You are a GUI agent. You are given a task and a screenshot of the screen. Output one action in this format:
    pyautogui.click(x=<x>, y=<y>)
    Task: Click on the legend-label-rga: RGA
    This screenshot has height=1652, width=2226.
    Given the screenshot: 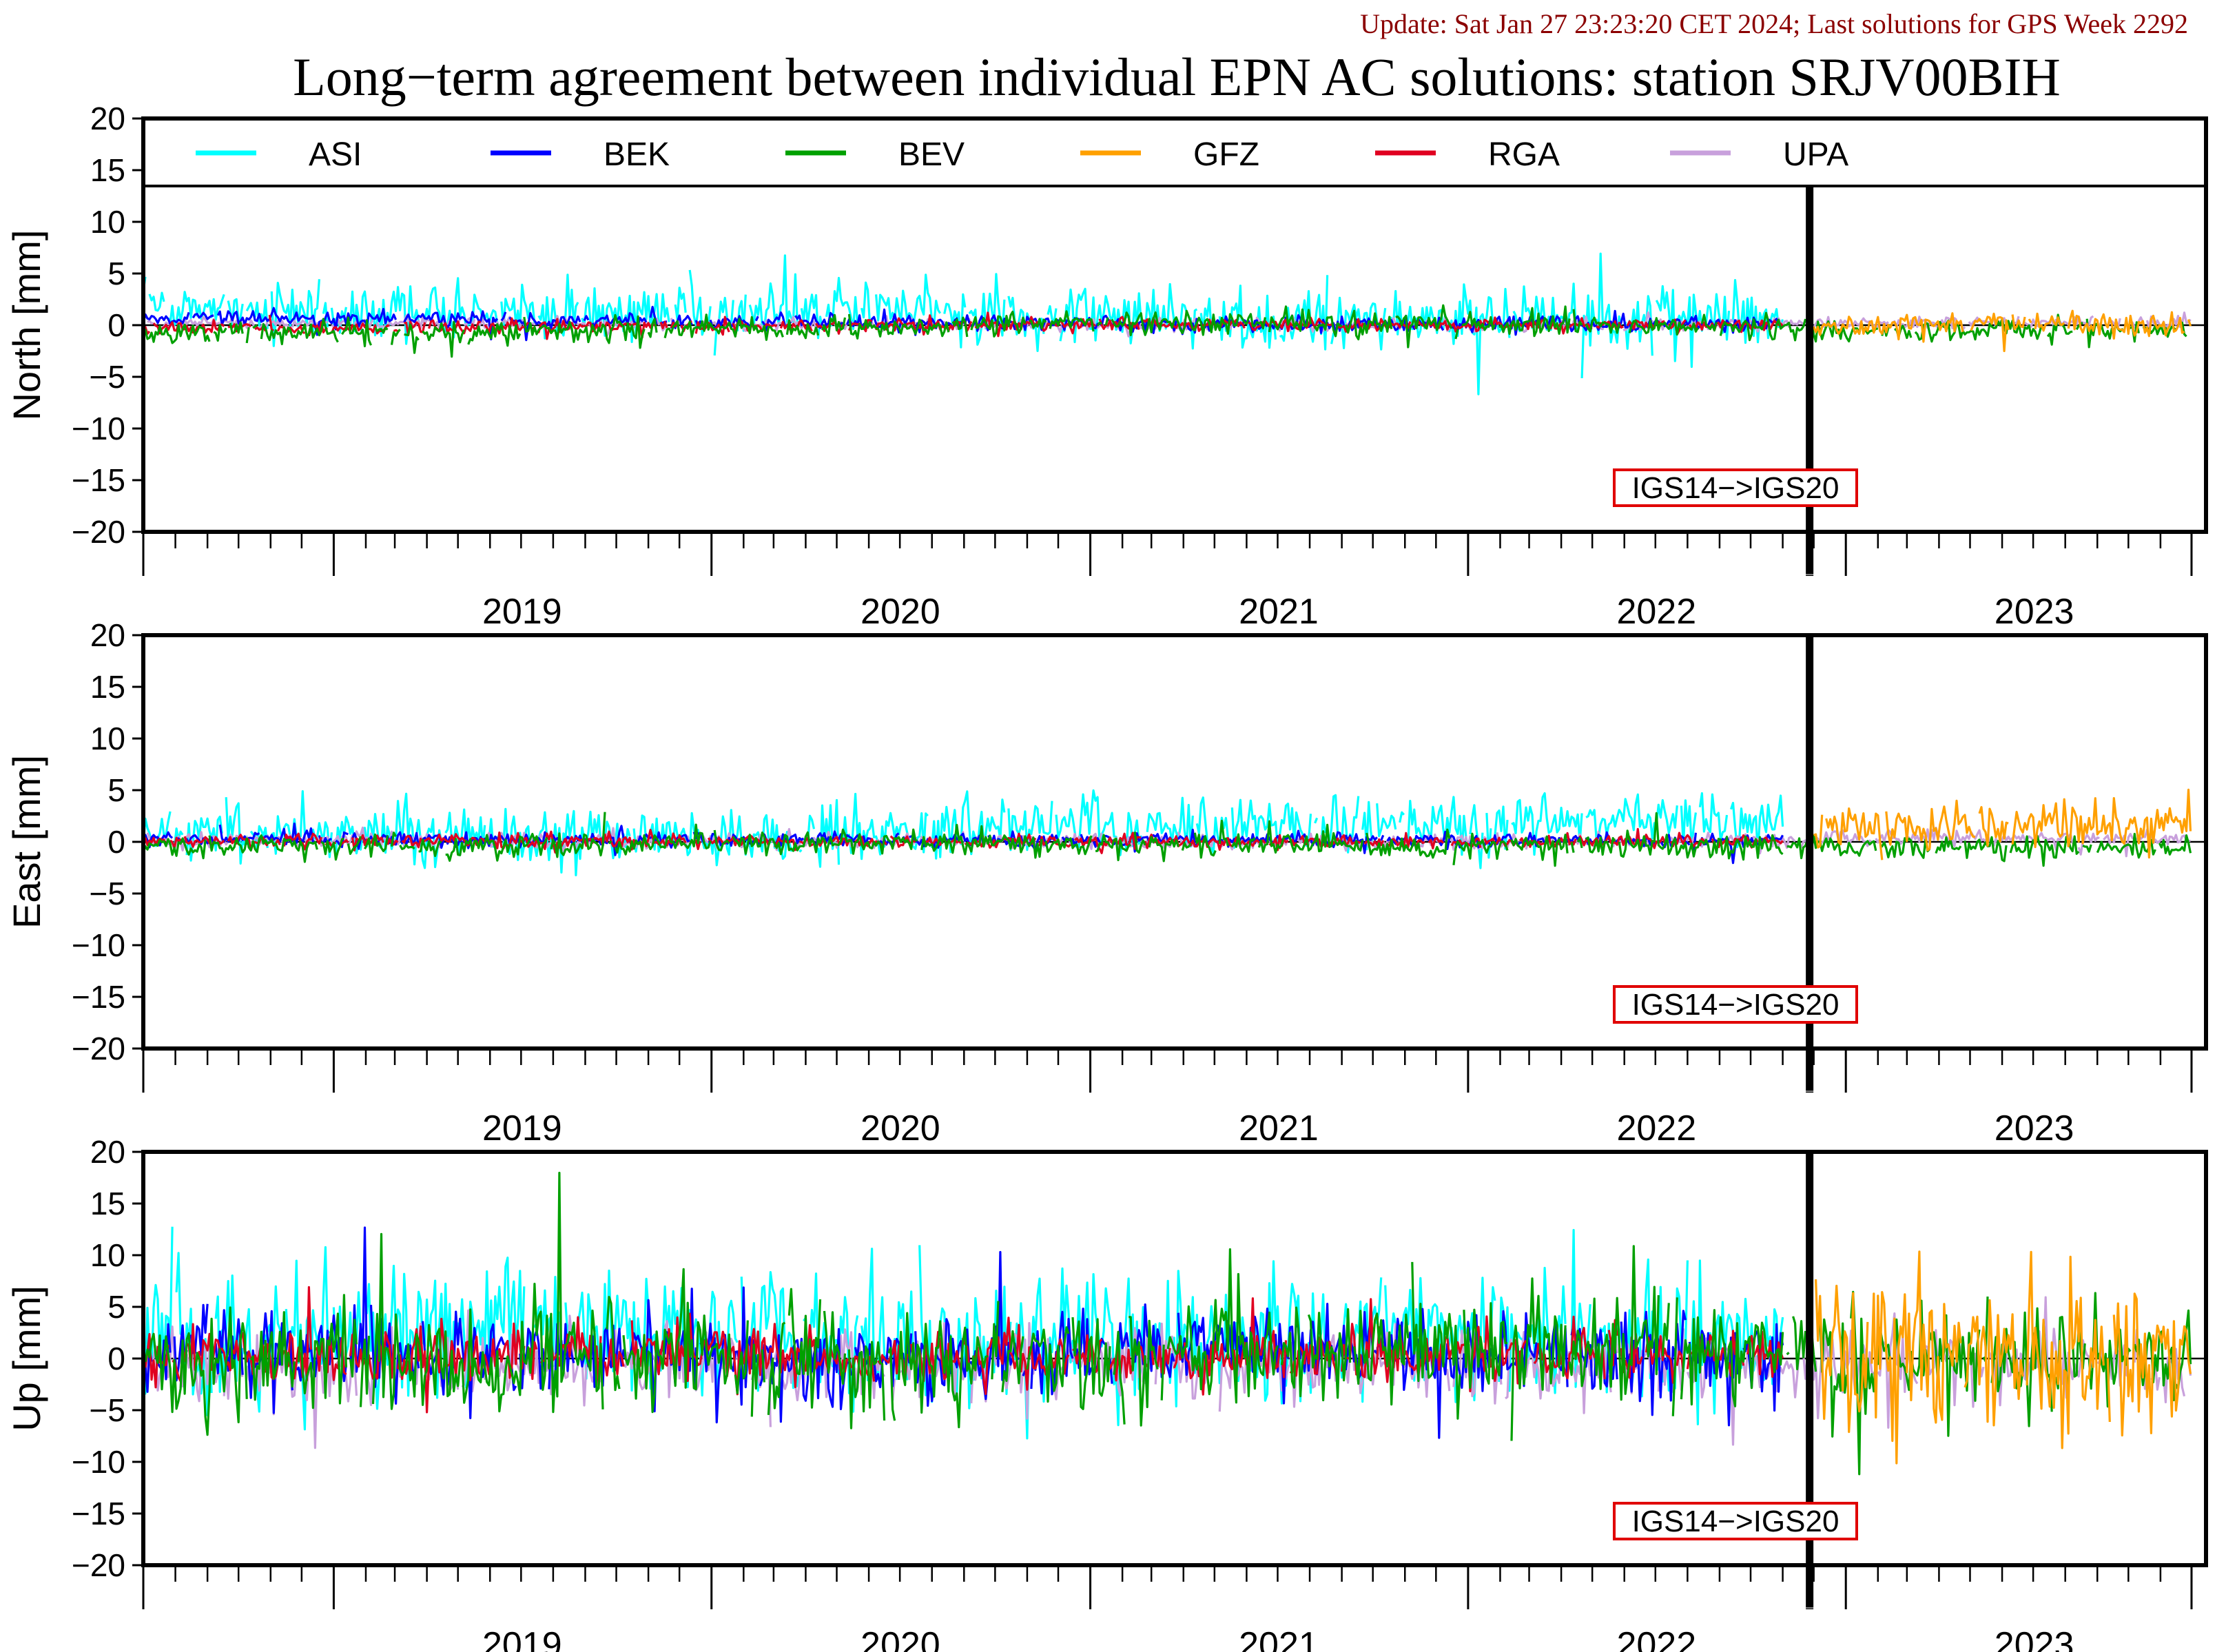 What is the action you would take?
    pyautogui.click(x=1524, y=154)
    